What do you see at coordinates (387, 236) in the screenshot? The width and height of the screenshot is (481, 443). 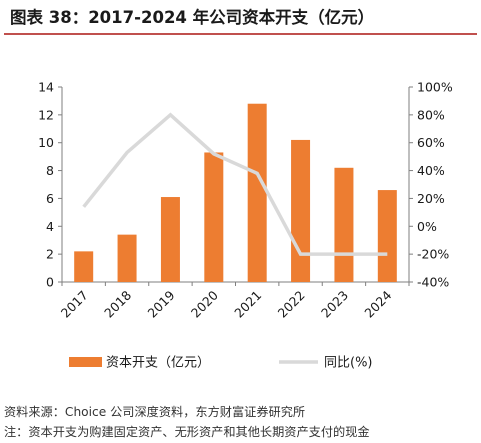 I see `bar-capex-2024` at bounding box center [387, 236].